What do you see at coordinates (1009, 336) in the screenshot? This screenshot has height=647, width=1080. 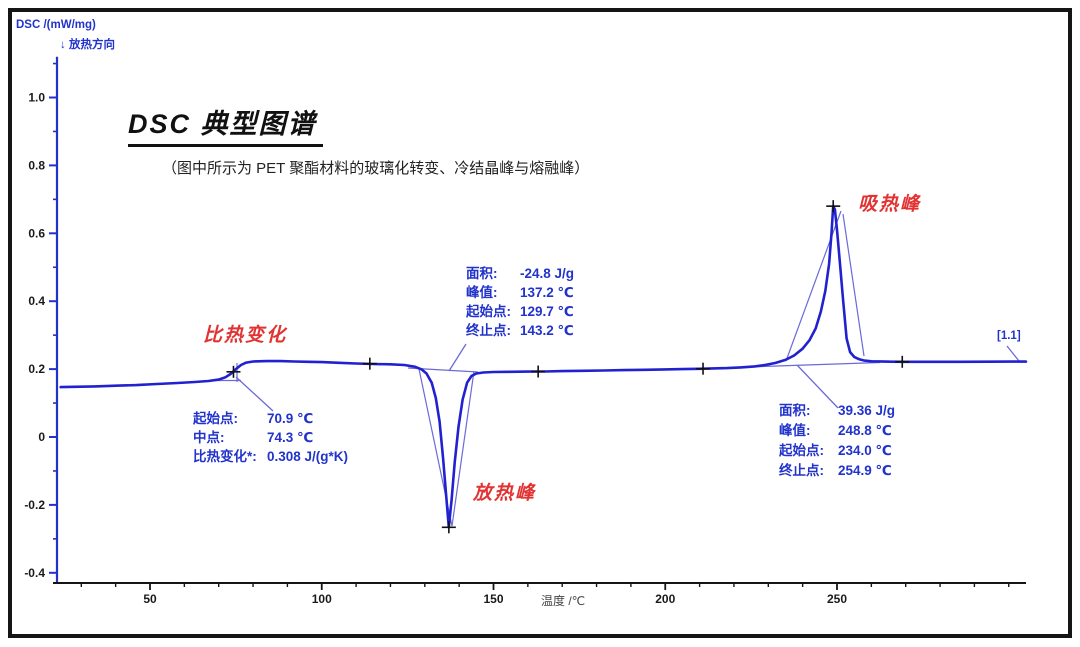 I see `curve-segment-tag: [1.1]` at bounding box center [1009, 336].